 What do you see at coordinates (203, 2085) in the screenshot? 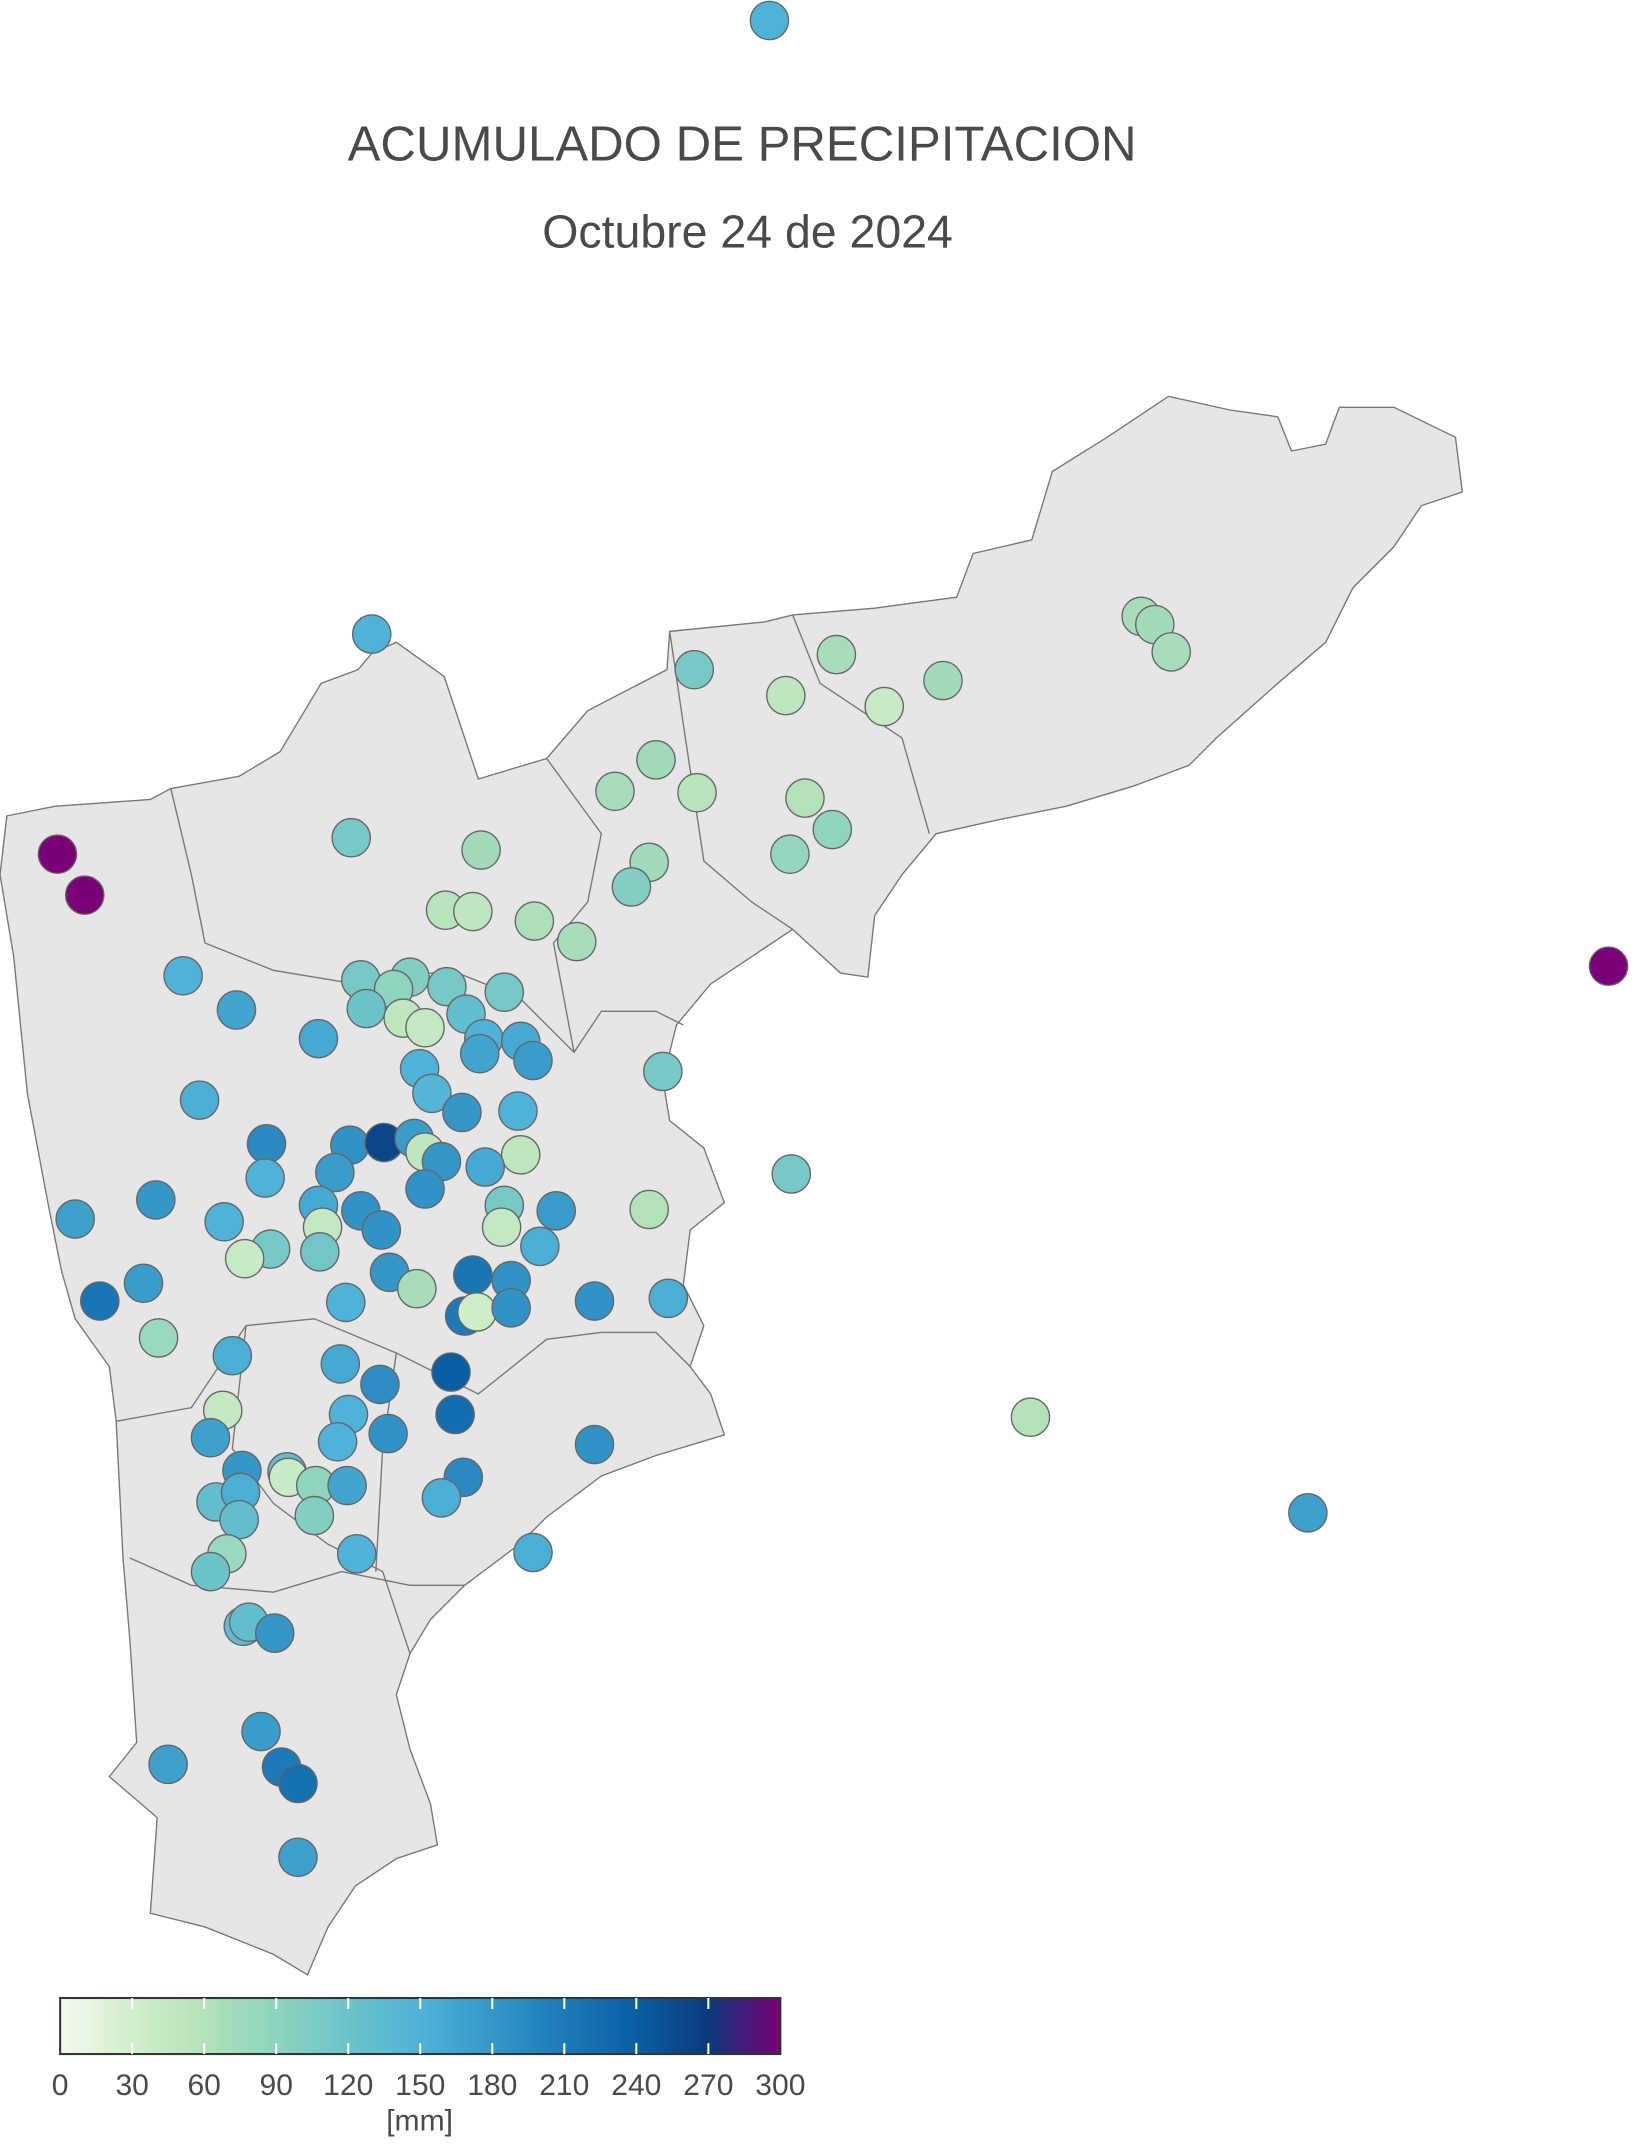
I see `colorbar-tick-label: 60` at bounding box center [203, 2085].